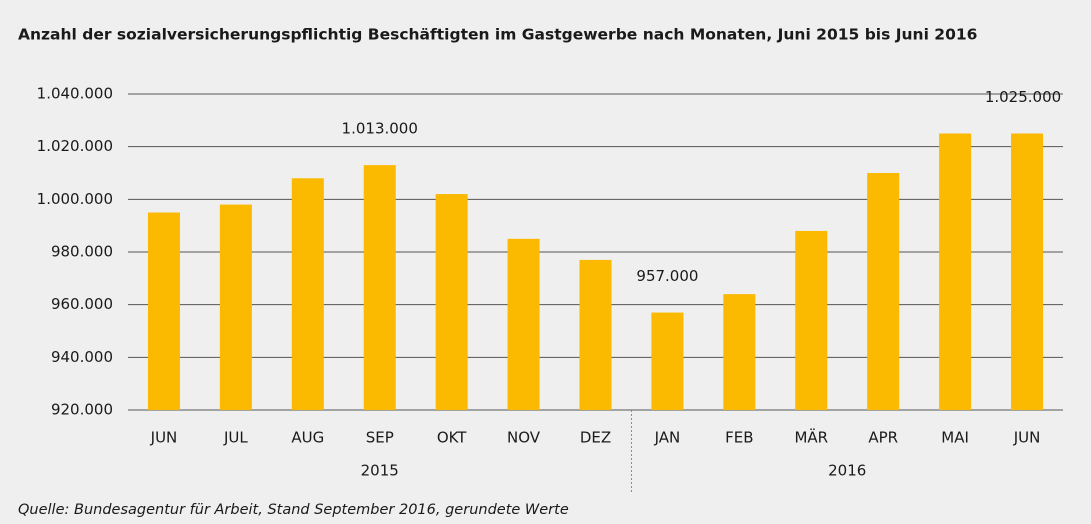 The height and width of the screenshot is (524, 1091). I want to click on y-tick-label: 920.000, so click(82, 410).